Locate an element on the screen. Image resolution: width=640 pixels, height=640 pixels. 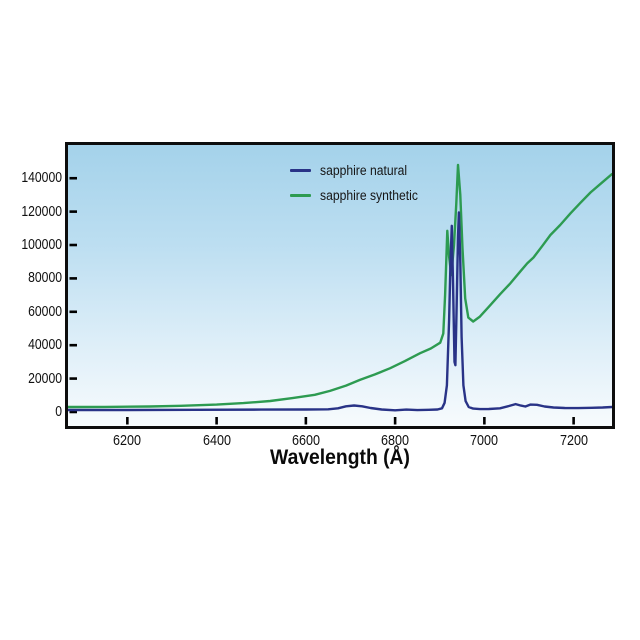
y-tick-label: 120000 is located at coordinates (41, 211).